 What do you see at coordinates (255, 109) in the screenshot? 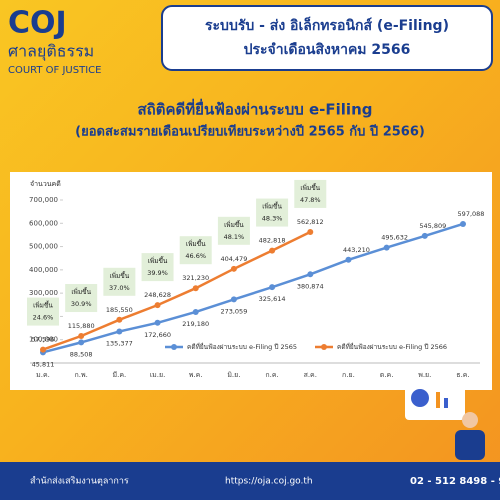
I see `chart-title: สถิติคดีที่ยื่นฟ้องผ่านระบบ e-Filing` at bounding box center [255, 109].